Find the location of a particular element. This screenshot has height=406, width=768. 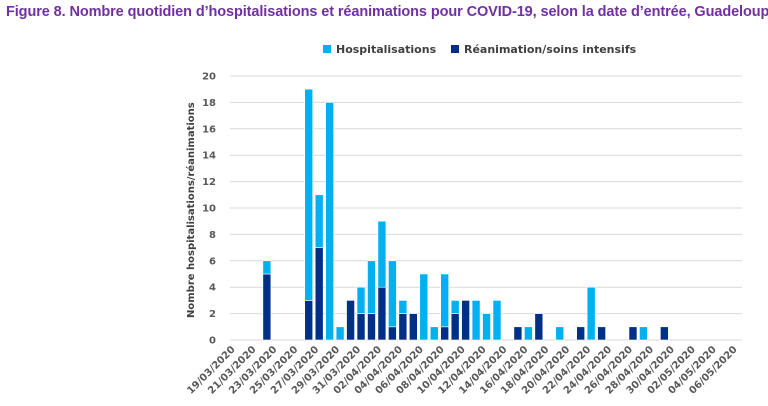

bar-reanimation-02/04/2020 is located at coordinates (382, 313).